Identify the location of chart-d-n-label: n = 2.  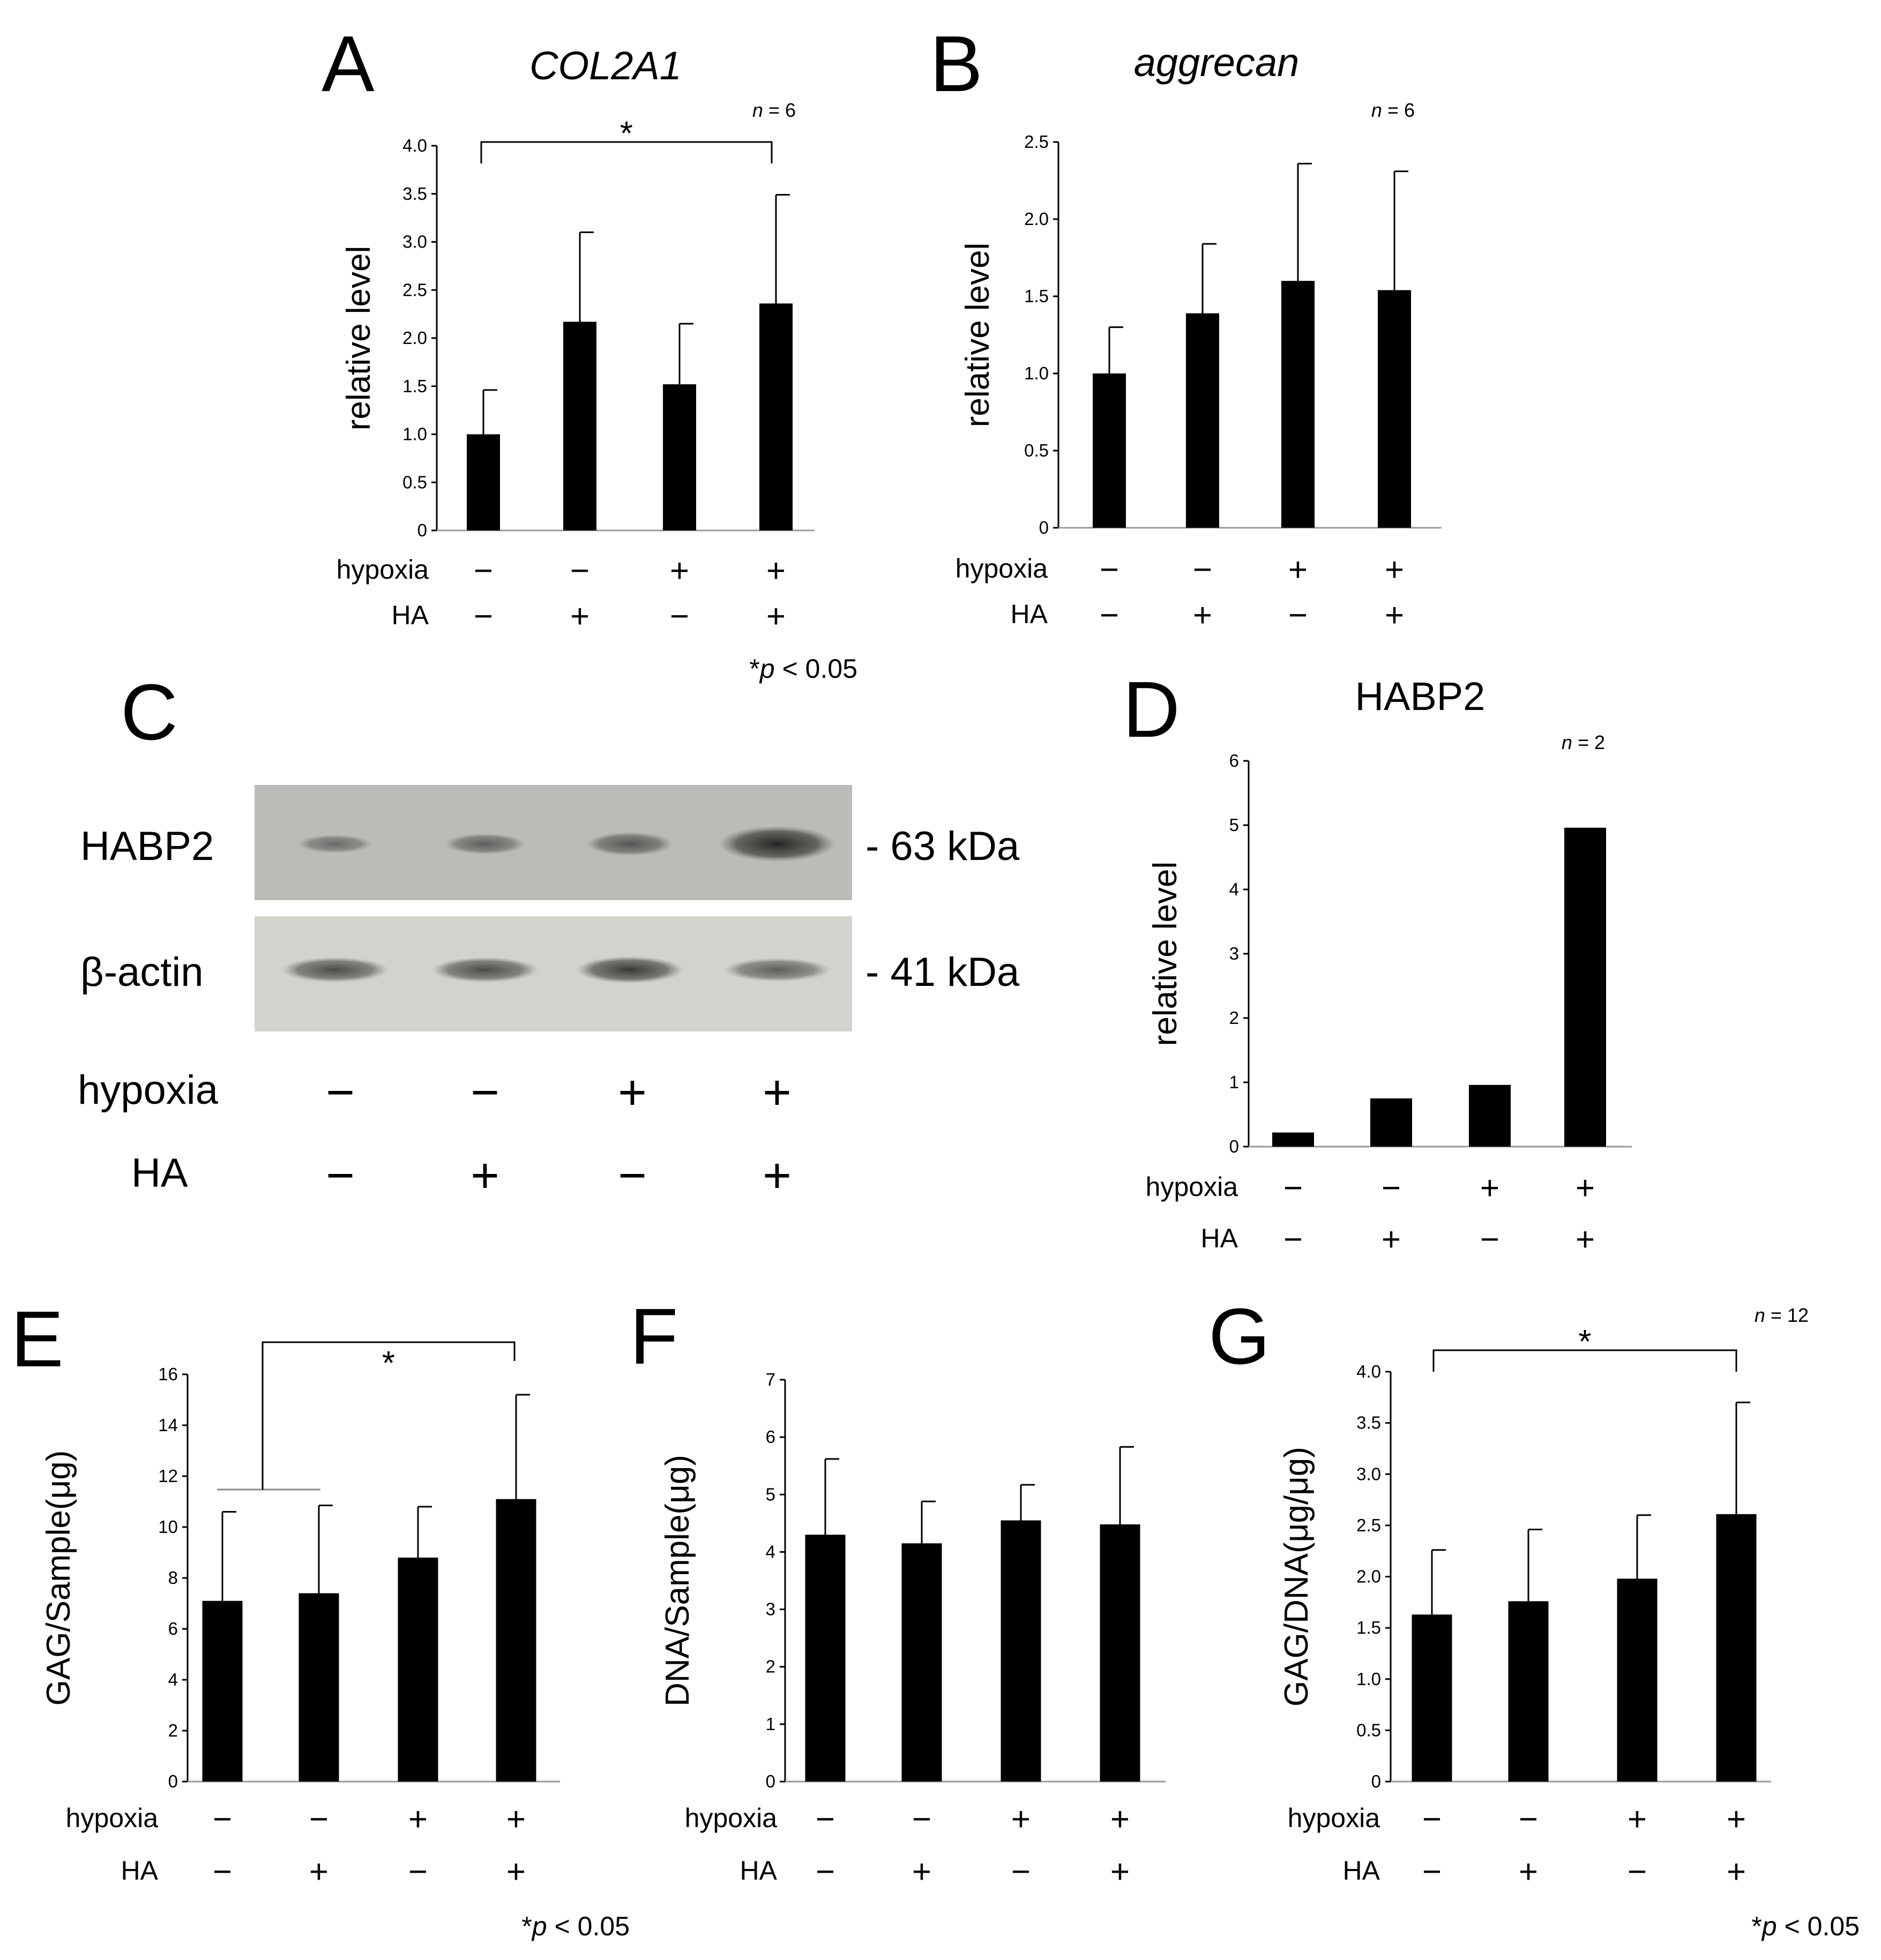
(1583, 742).